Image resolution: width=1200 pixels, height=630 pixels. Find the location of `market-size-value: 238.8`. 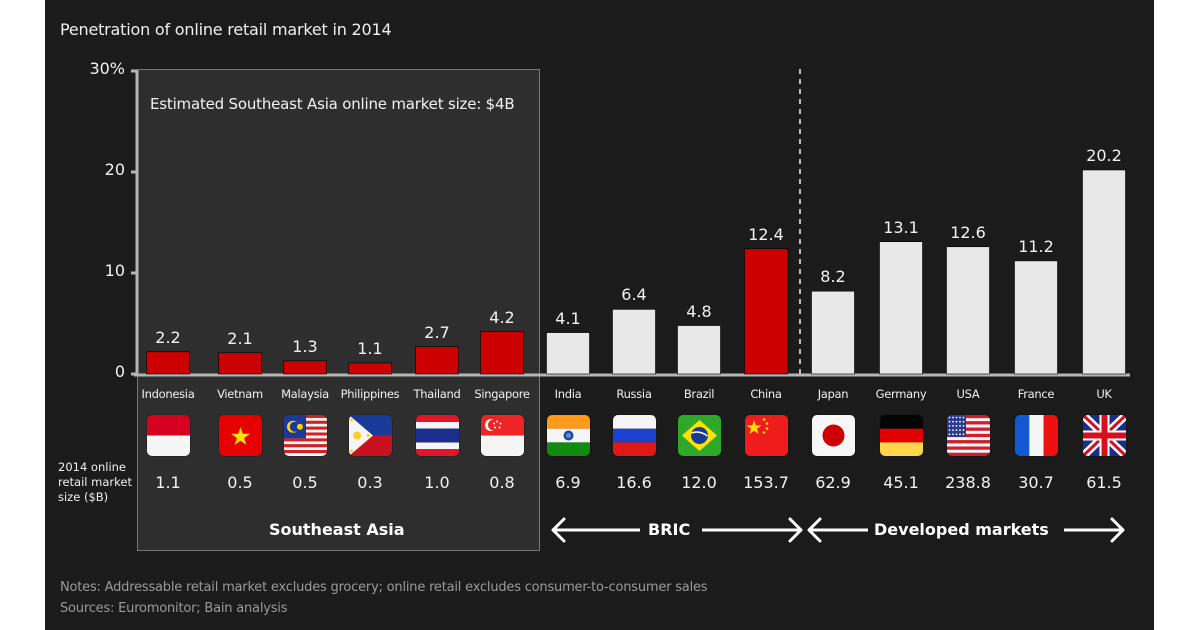

market-size-value: 238.8 is located at coordinates (968, 482).